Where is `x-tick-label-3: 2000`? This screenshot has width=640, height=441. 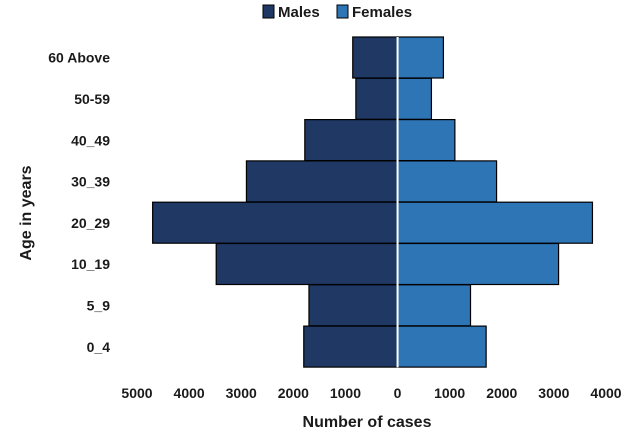
x-tick-label-3: 2000 is located at coordinates (293, 393).